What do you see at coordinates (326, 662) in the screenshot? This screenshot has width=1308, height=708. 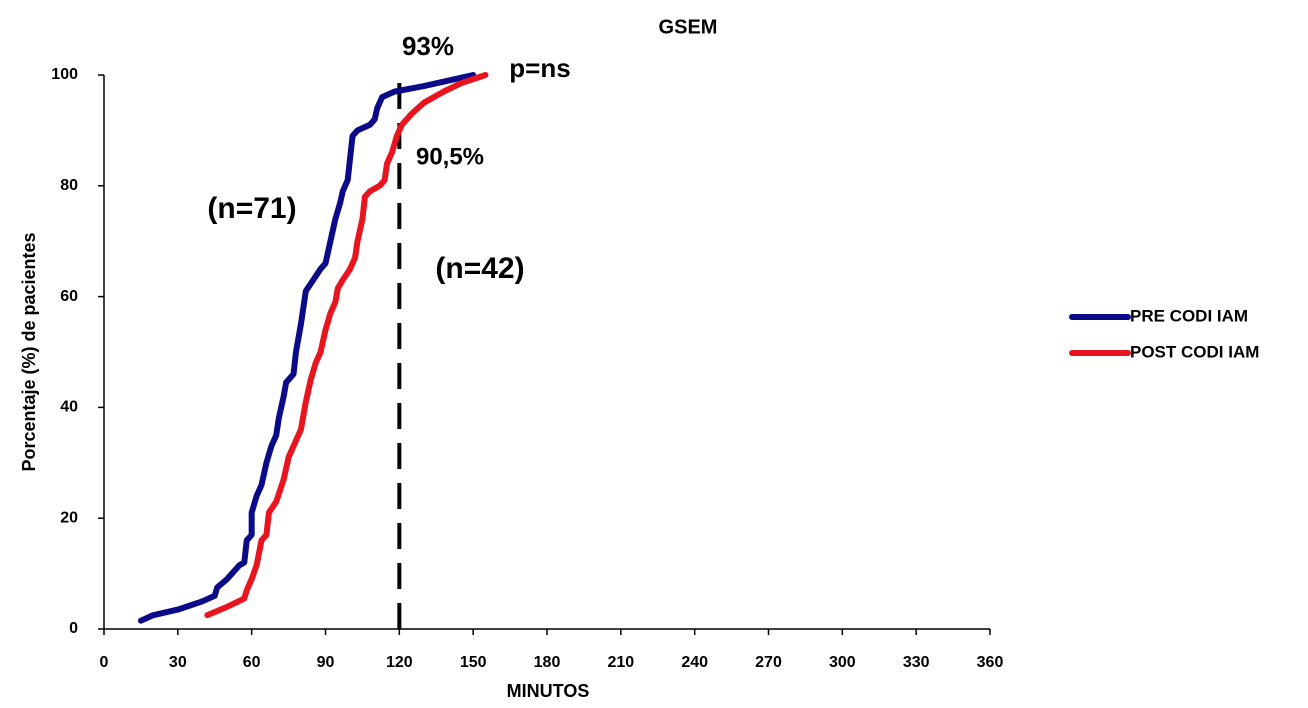 I see `x-tick-label: 90` at bounding box center [326, 662].